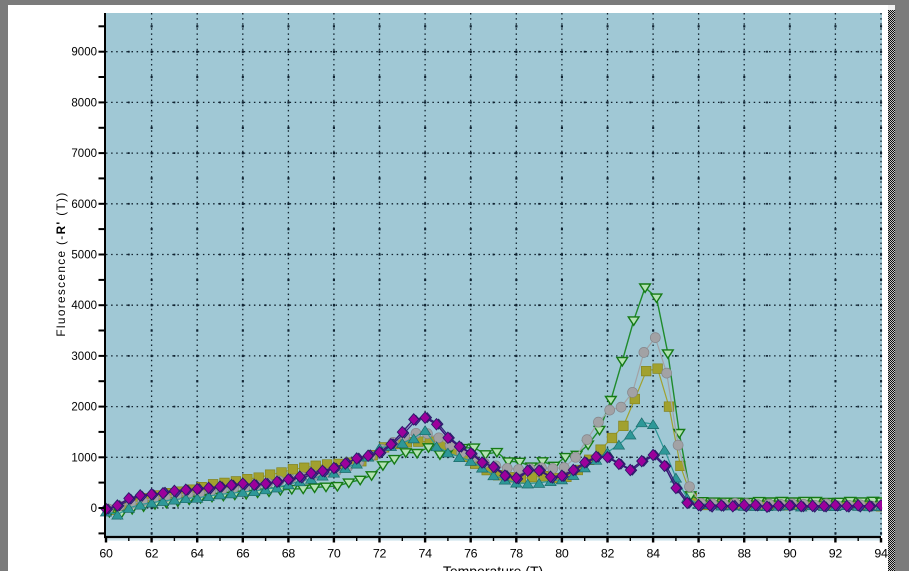  What do you see at coordinates (745, 553) in the screenshot?
I see `svg-text: 88` at bounding box center [745, 553].